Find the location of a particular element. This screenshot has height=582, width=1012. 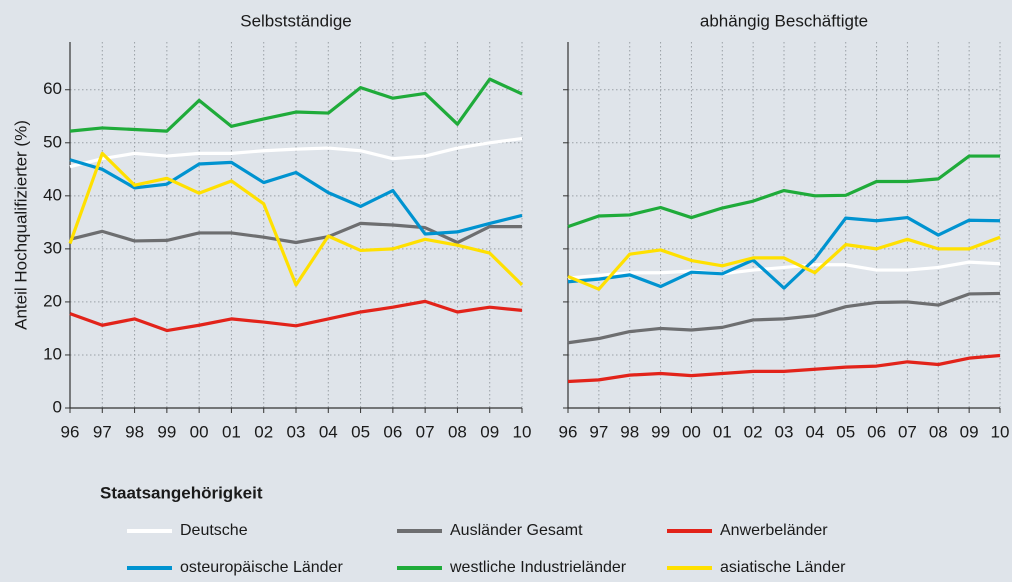

legend-label: Anwerbeländer is located at coordinates (774, 530).